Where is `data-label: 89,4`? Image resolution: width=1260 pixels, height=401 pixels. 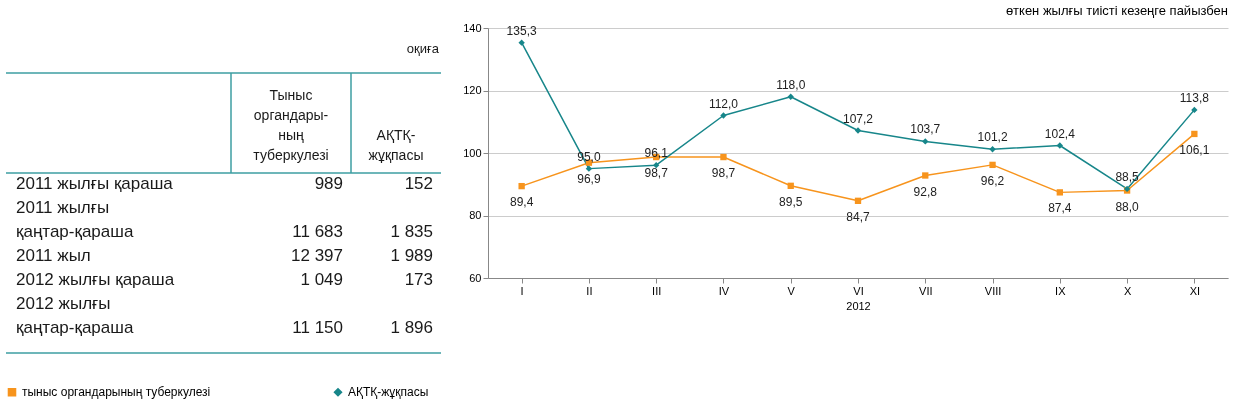
data-label: 89,4 is located at coordinates (521, 202).